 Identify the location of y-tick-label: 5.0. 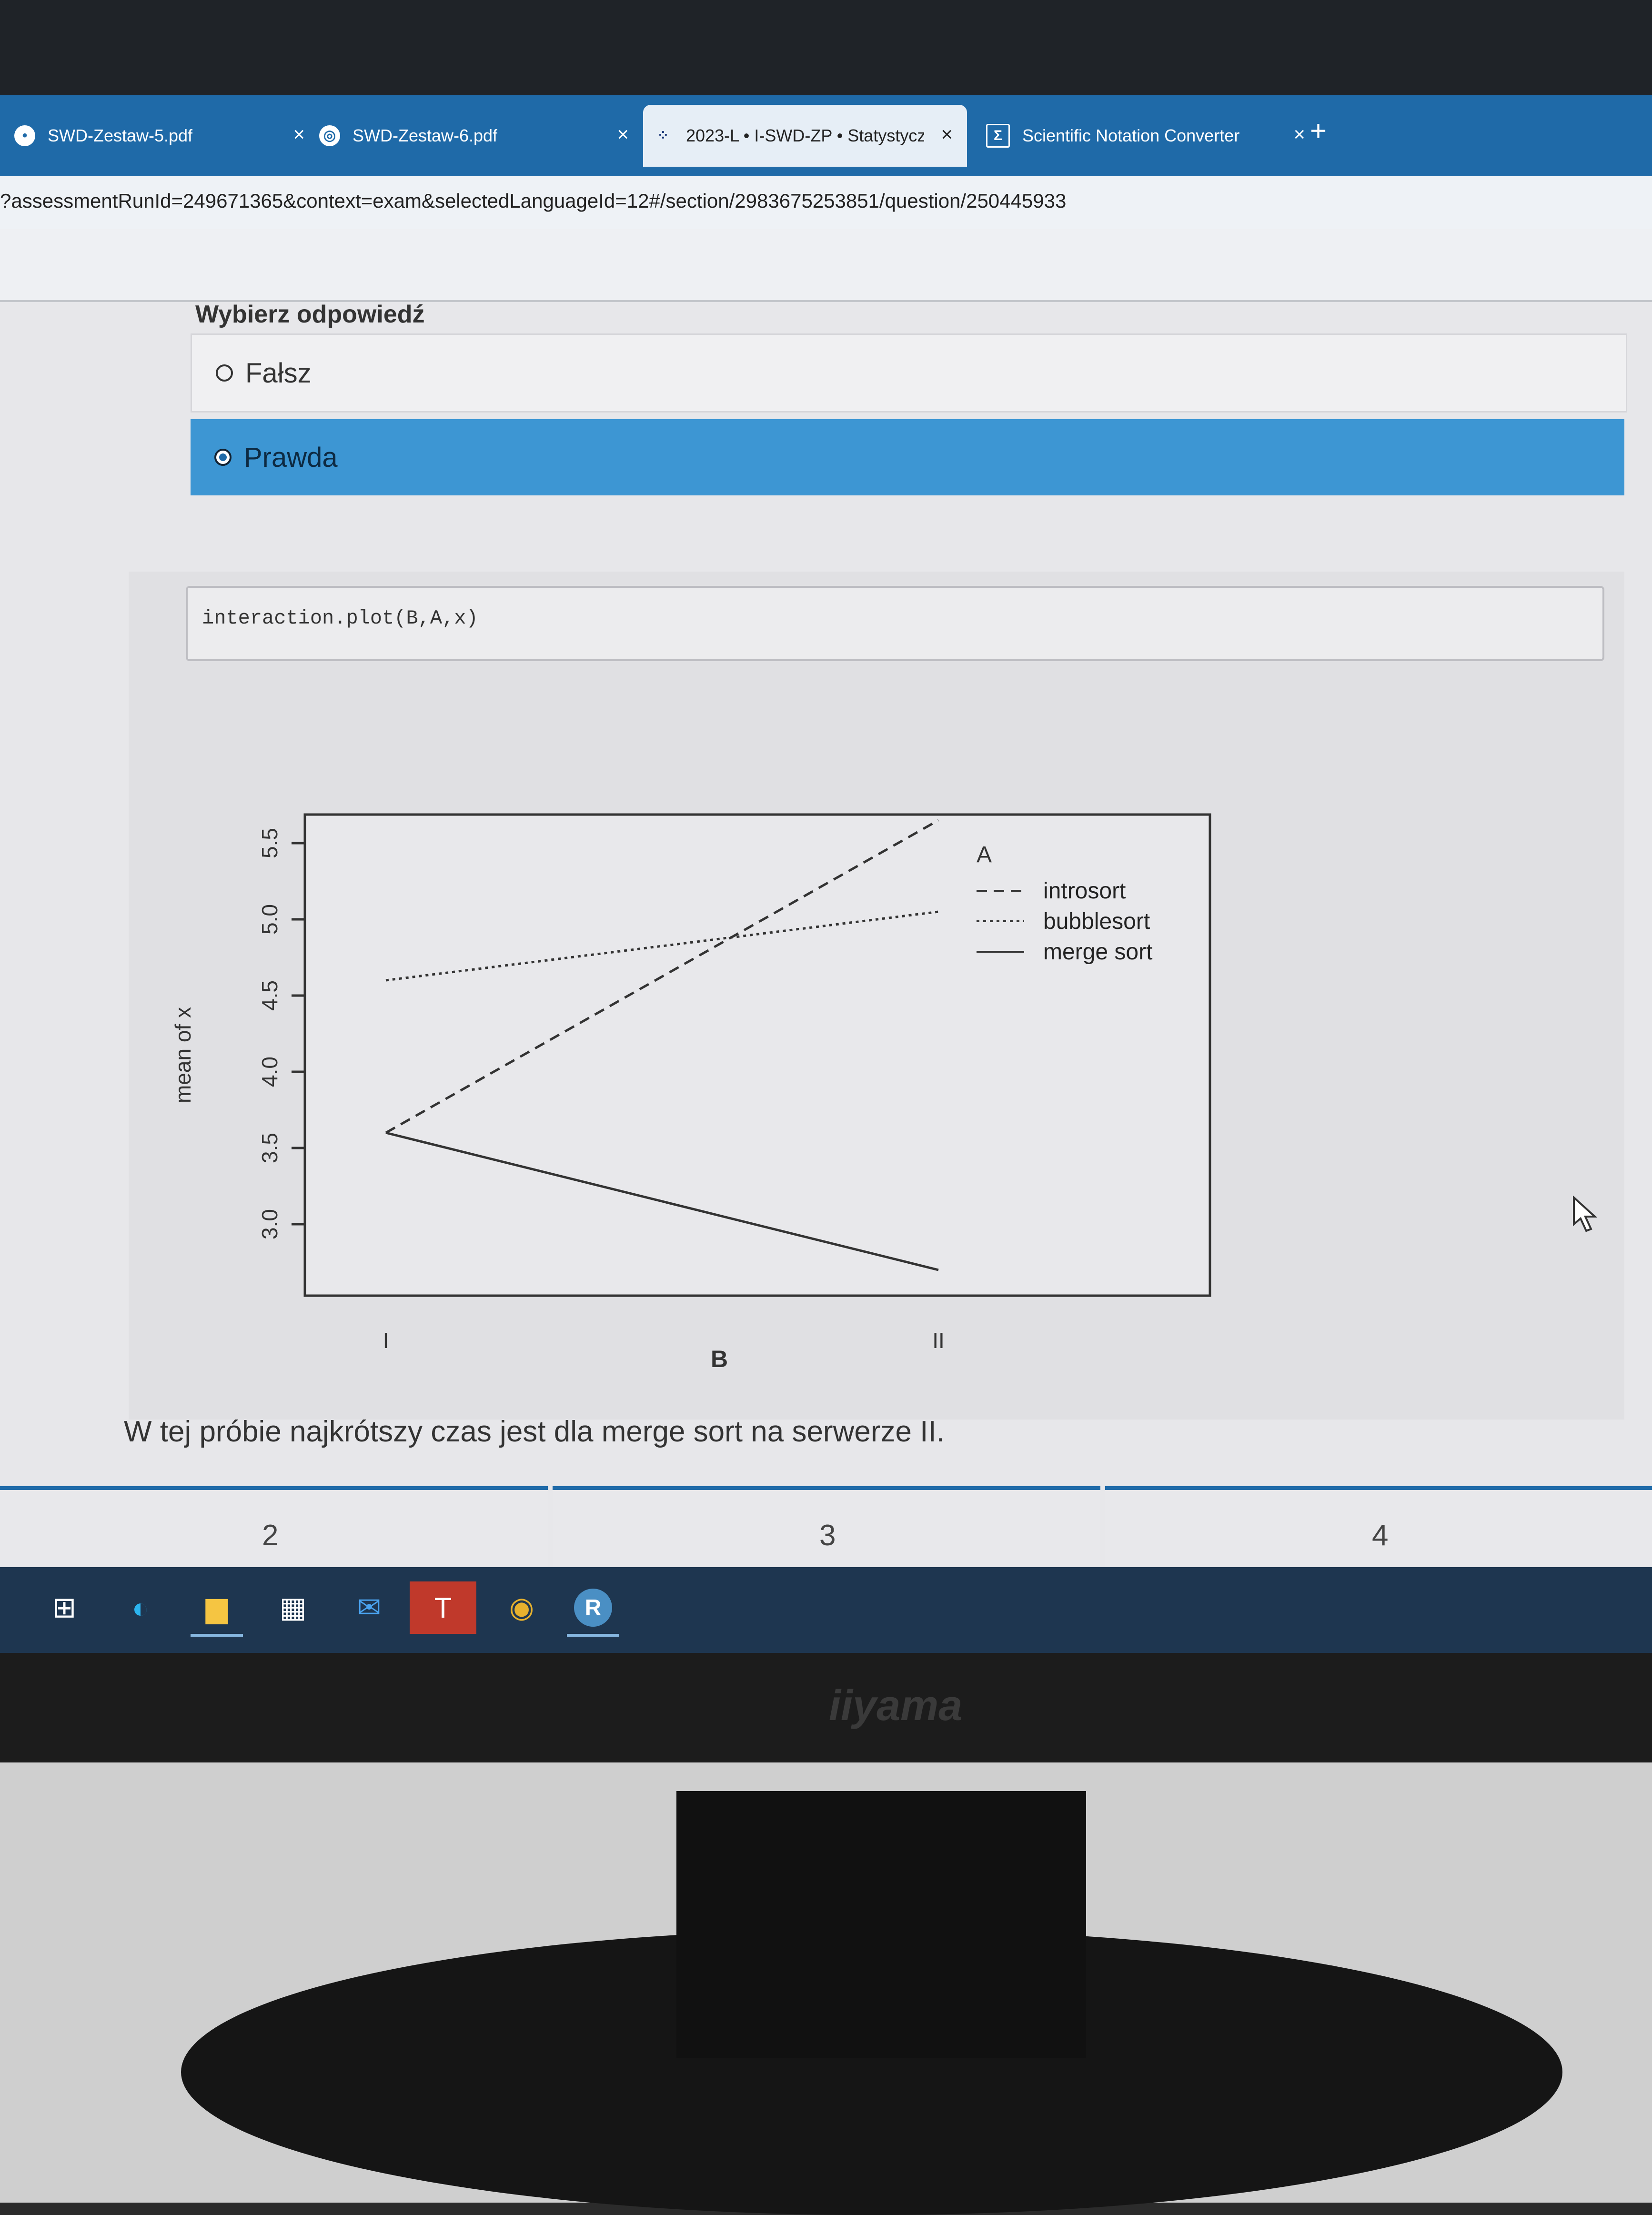
(269, 919).